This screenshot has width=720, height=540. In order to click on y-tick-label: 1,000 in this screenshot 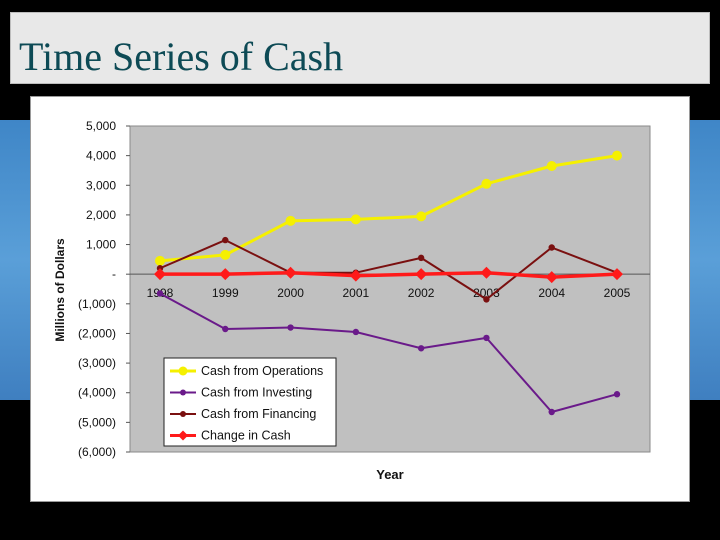, I will do `click(101, 245)`.